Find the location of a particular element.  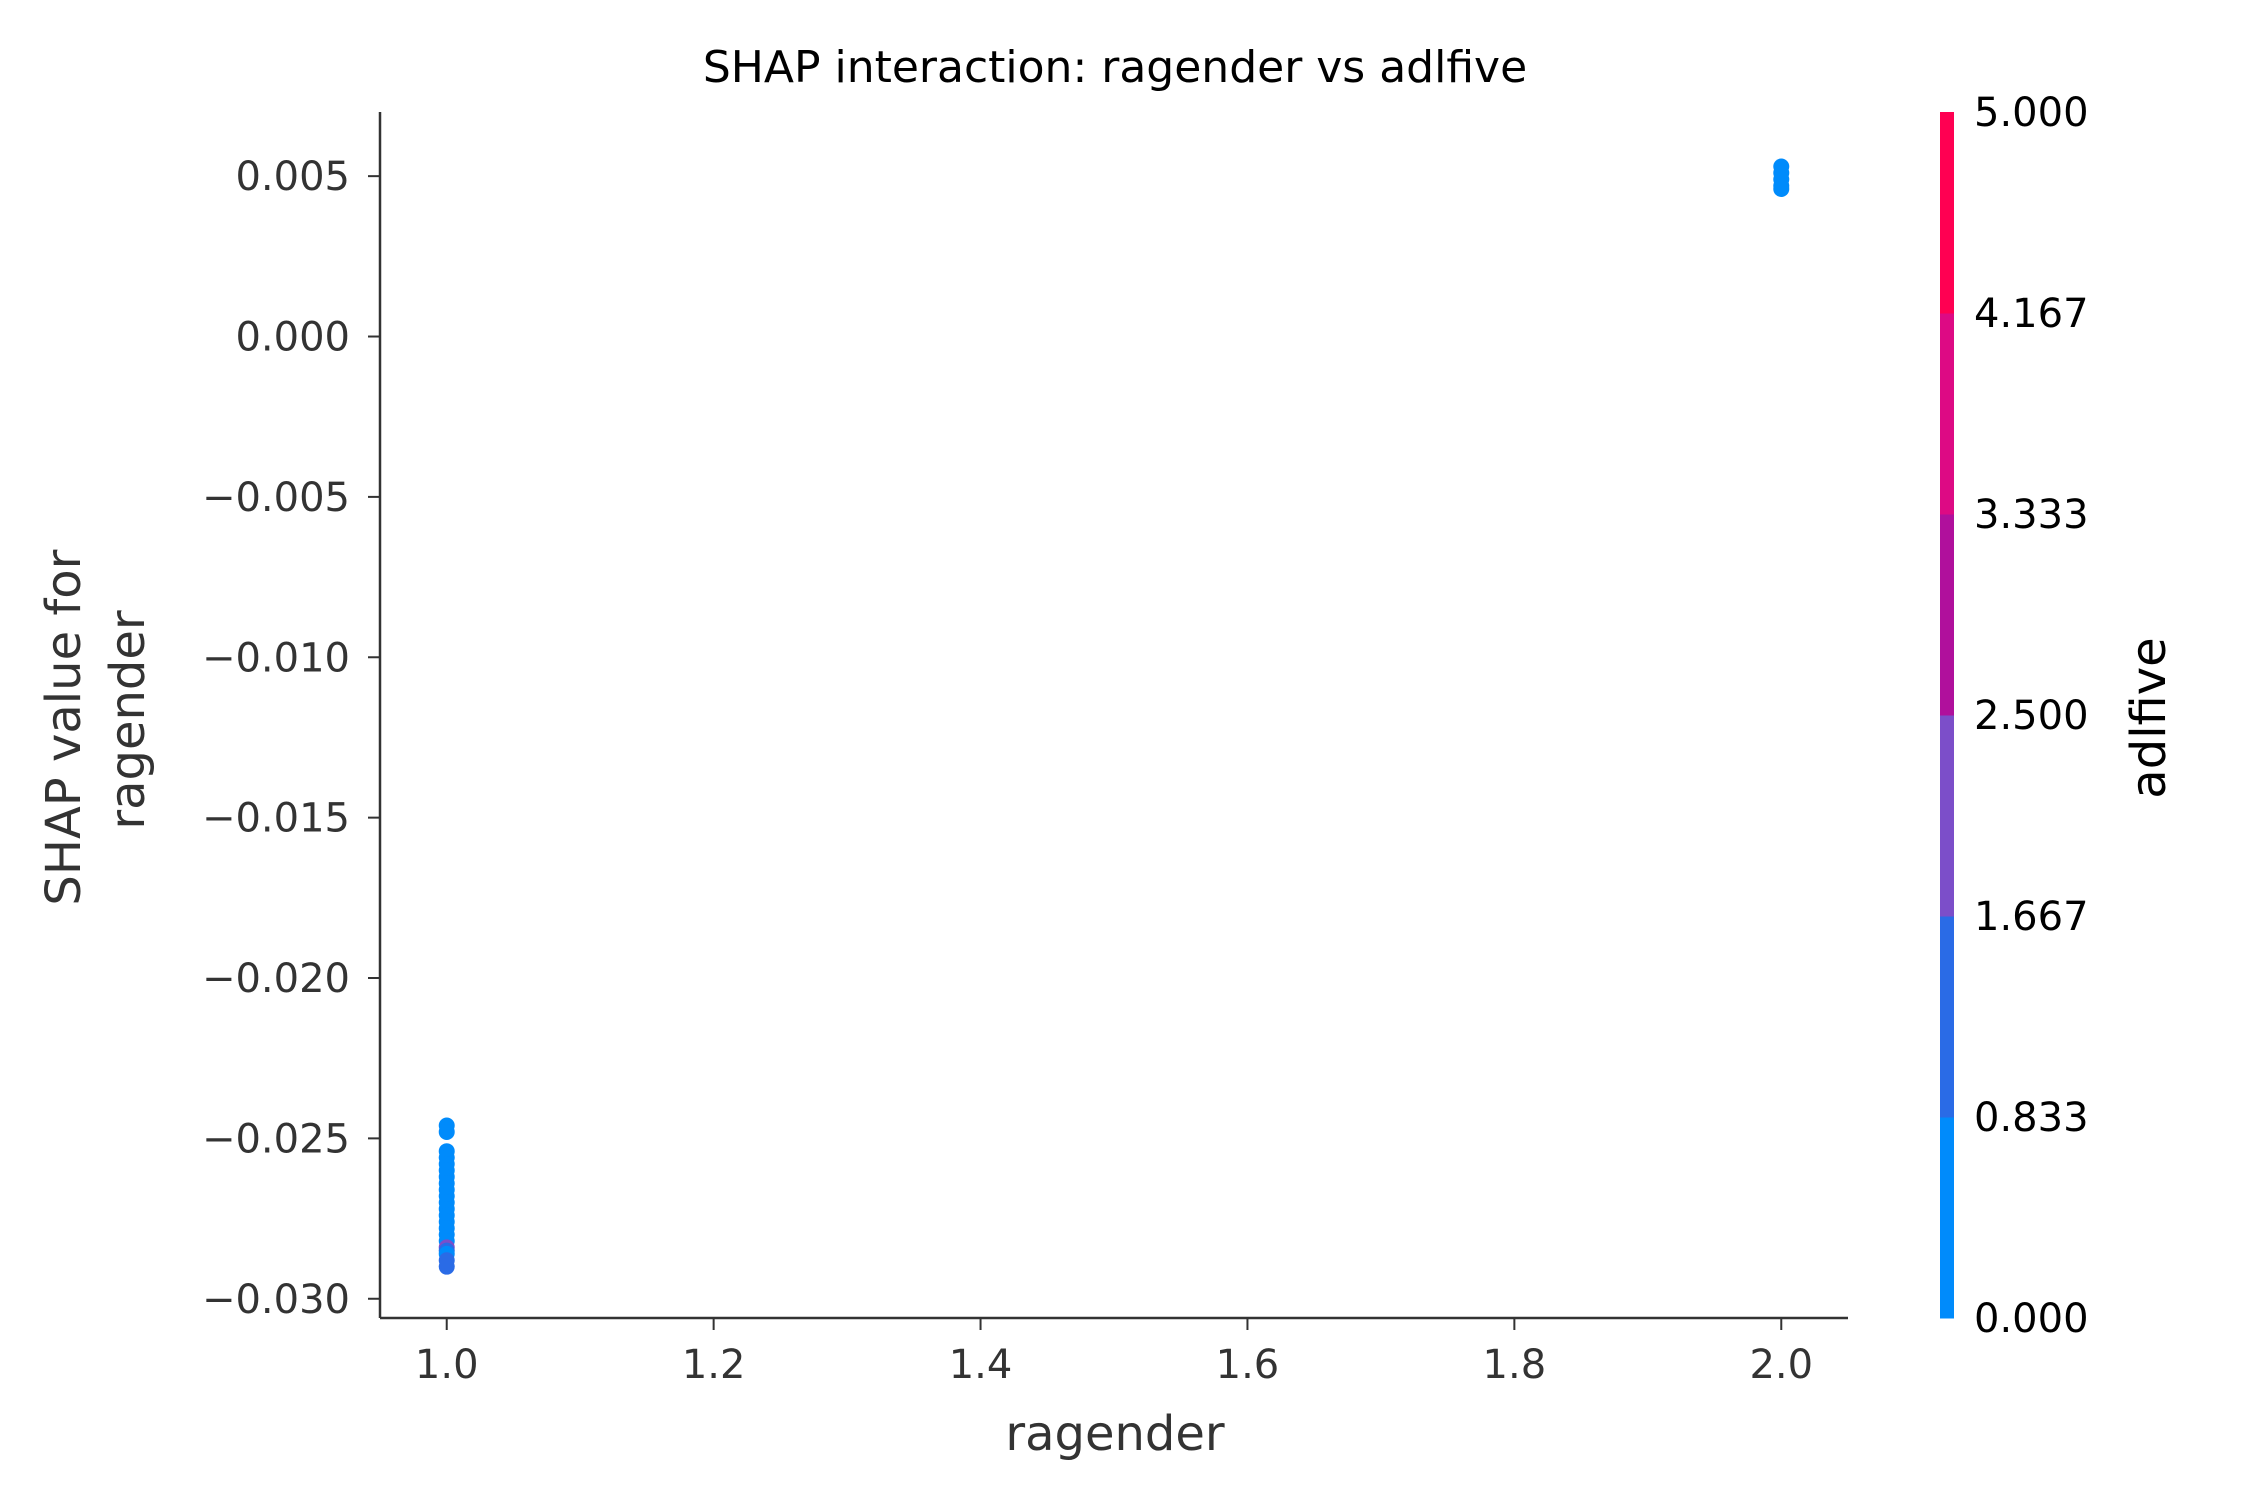

x-tick-label: 1.6 is located at coordinates (1248, 1365).